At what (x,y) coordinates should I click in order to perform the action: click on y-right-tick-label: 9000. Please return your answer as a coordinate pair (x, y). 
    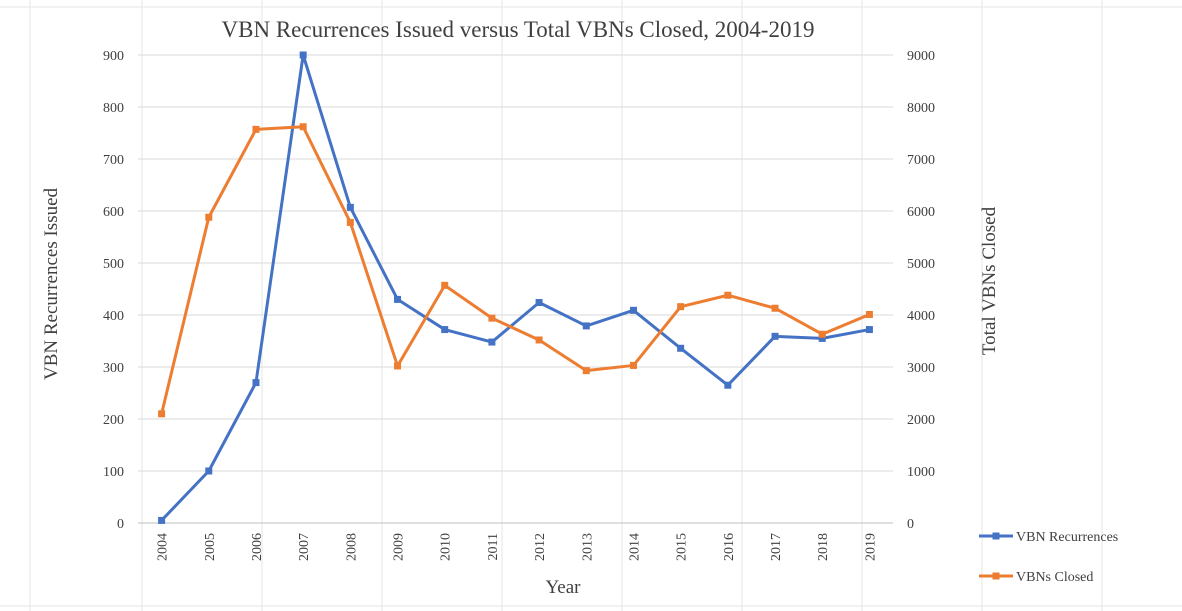
    Looking at the image, I should click on (921, 56).